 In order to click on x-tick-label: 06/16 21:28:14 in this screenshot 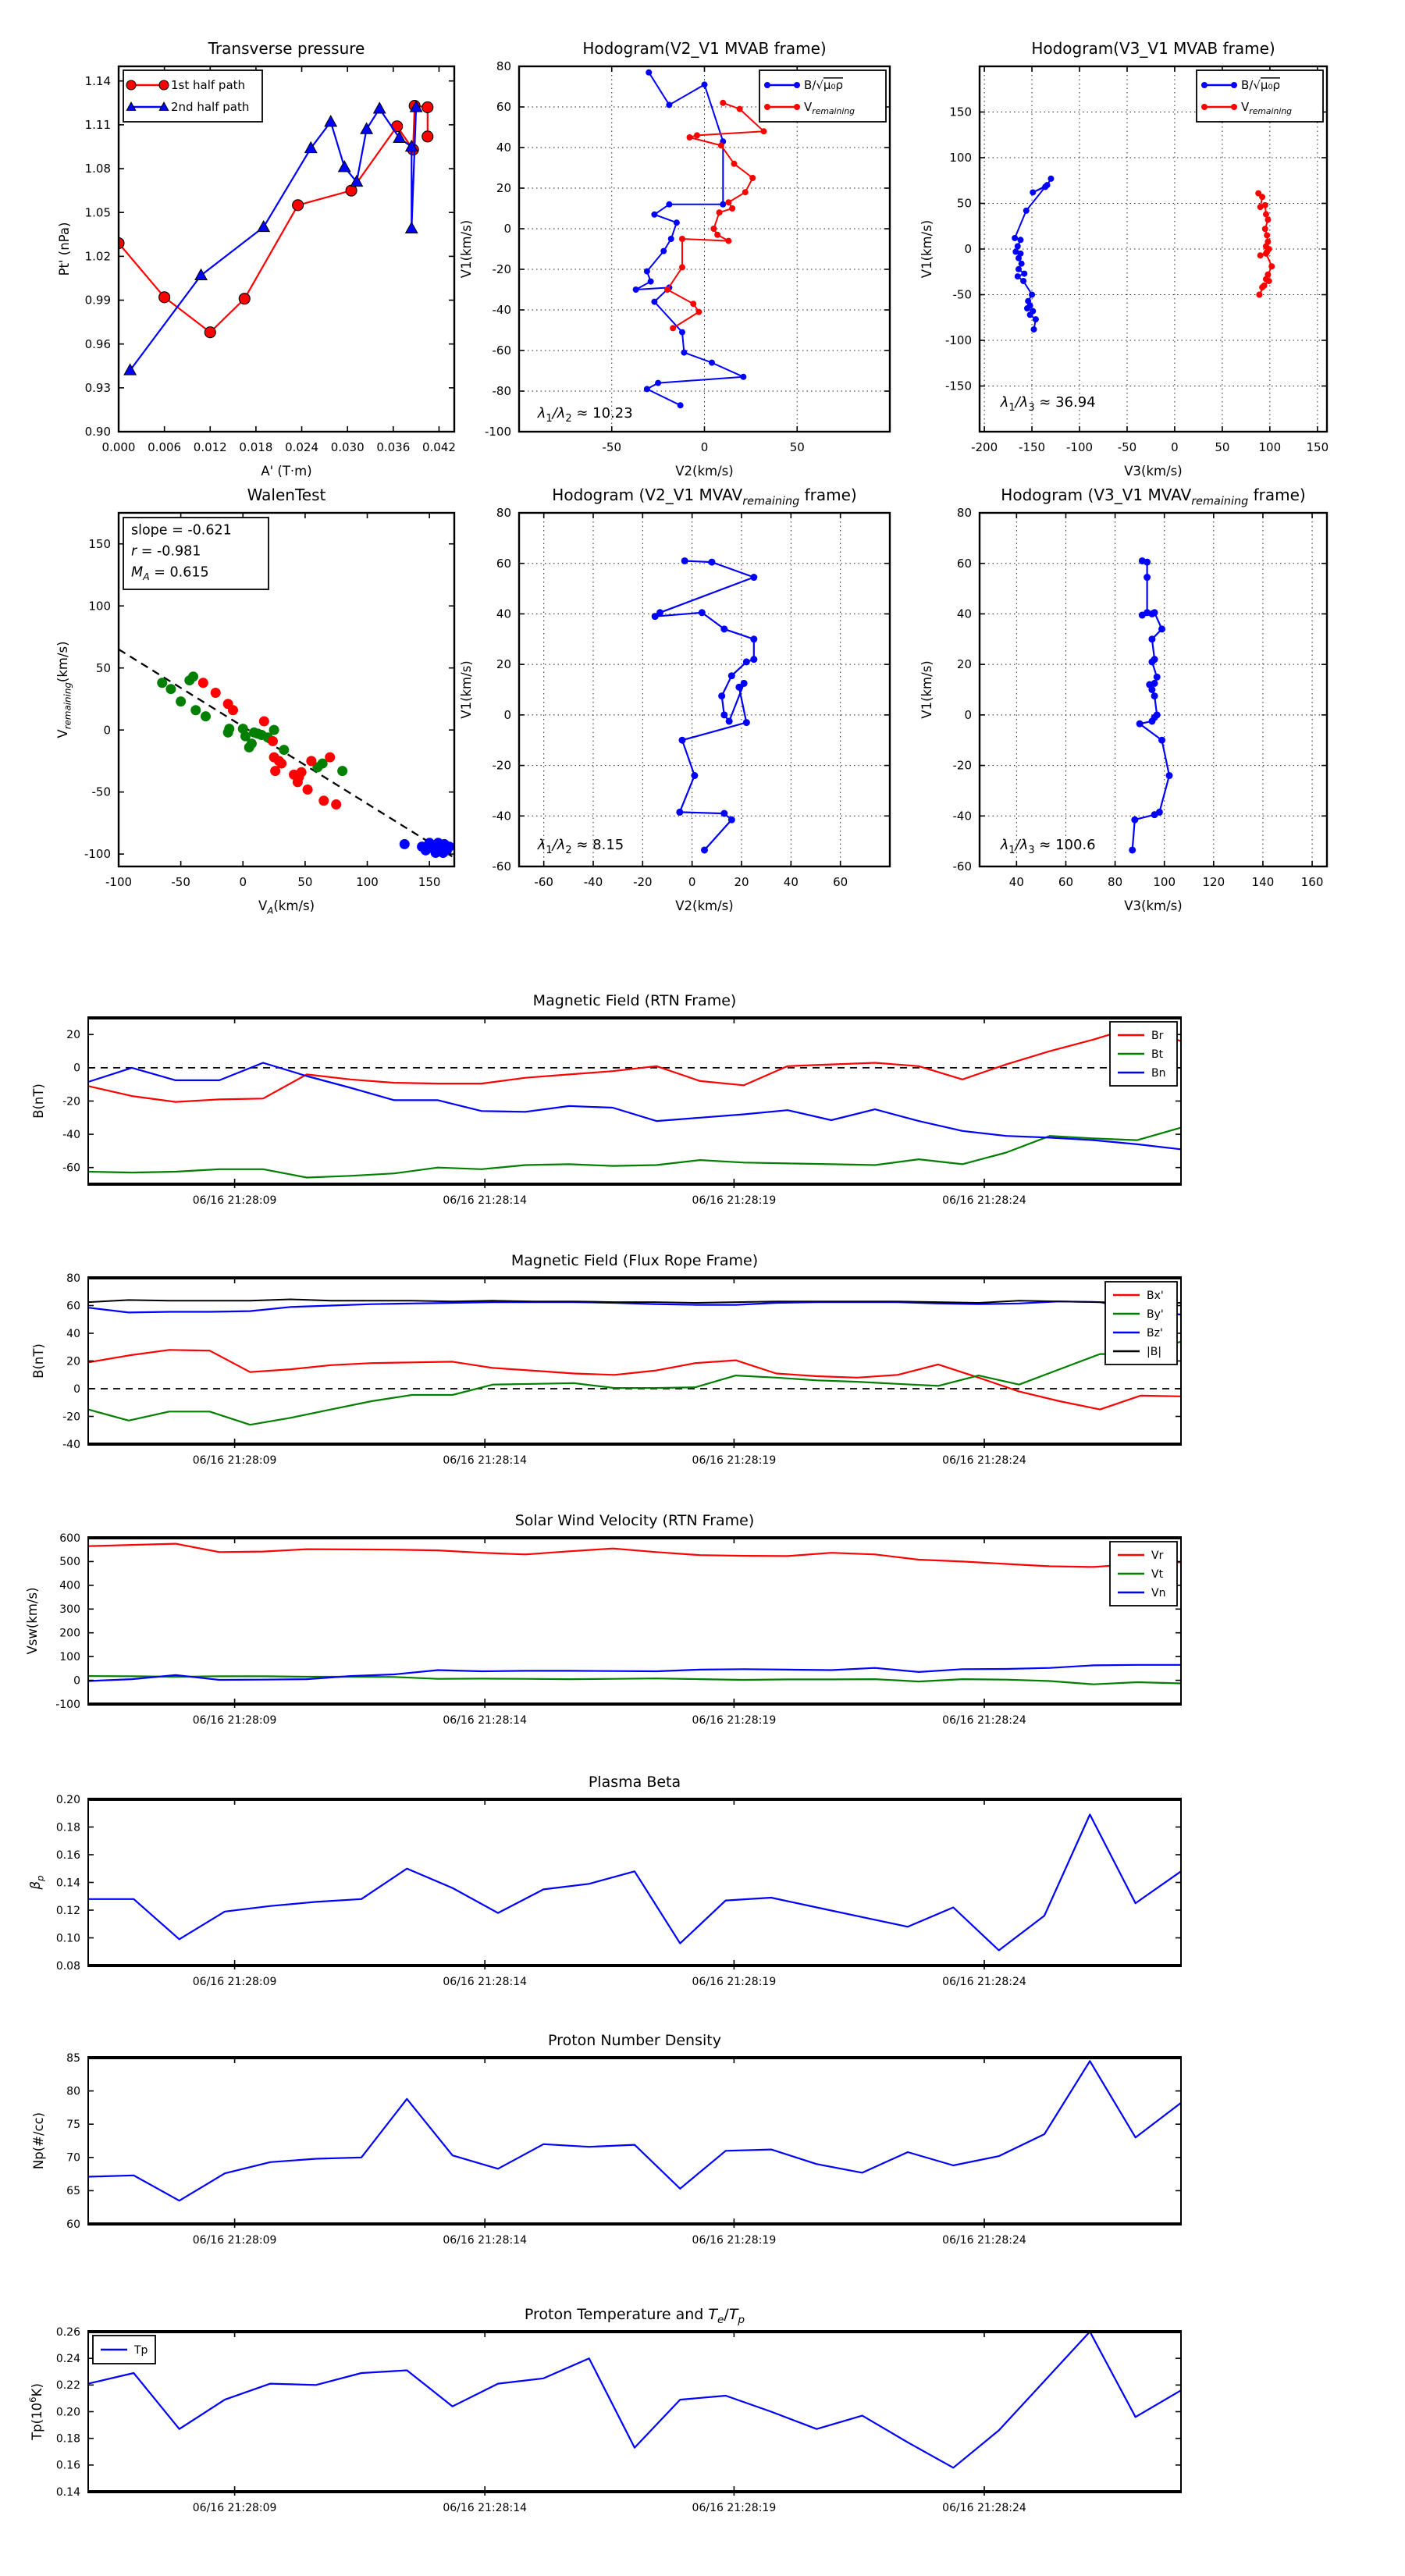, I will do `click(485, 2240)`.